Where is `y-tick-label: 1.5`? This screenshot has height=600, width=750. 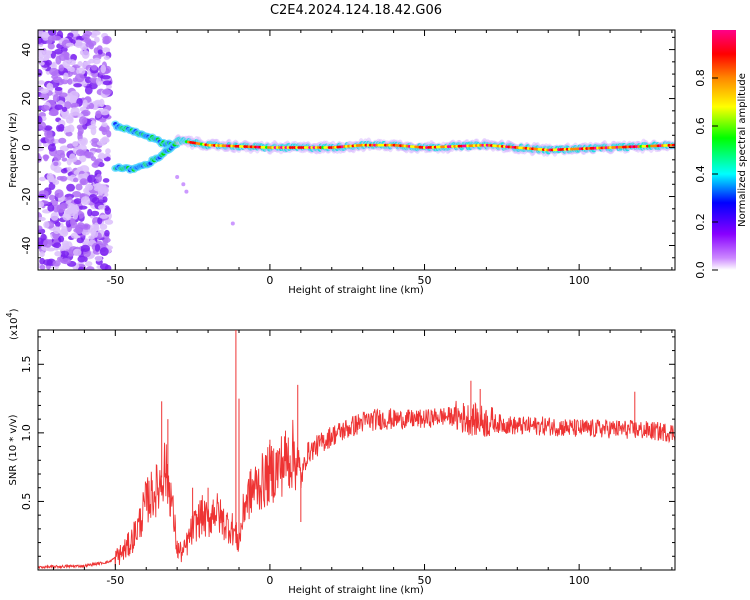 y-tick-label: 1.5 is located at coordinates (26, 365).